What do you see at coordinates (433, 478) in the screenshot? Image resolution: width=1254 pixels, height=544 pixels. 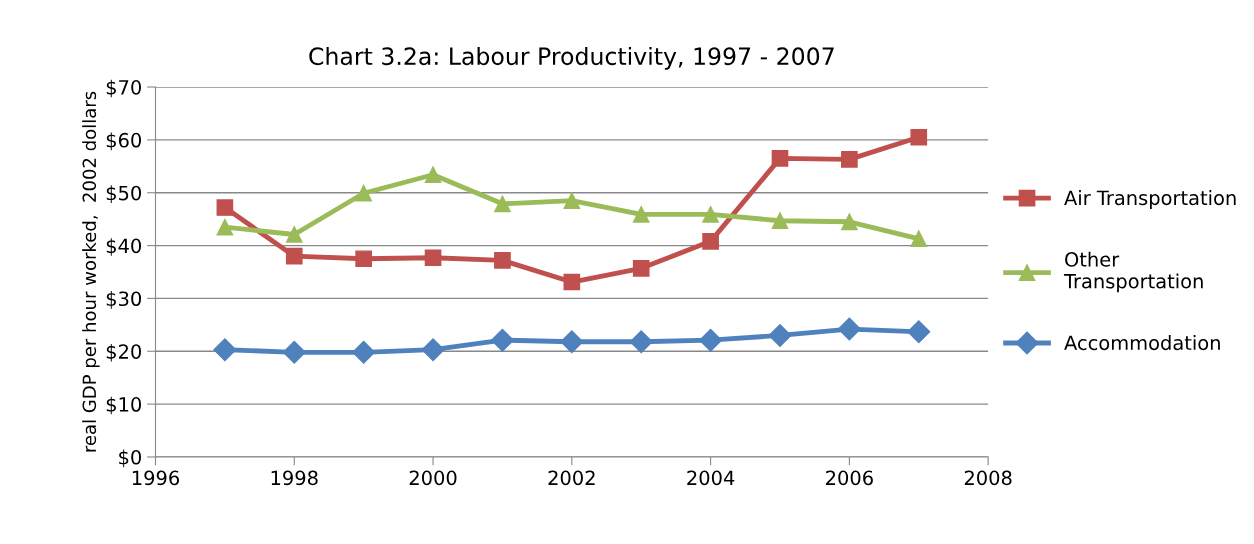 I see `x-tick-label: 2000` at bounding box center [433, 478].